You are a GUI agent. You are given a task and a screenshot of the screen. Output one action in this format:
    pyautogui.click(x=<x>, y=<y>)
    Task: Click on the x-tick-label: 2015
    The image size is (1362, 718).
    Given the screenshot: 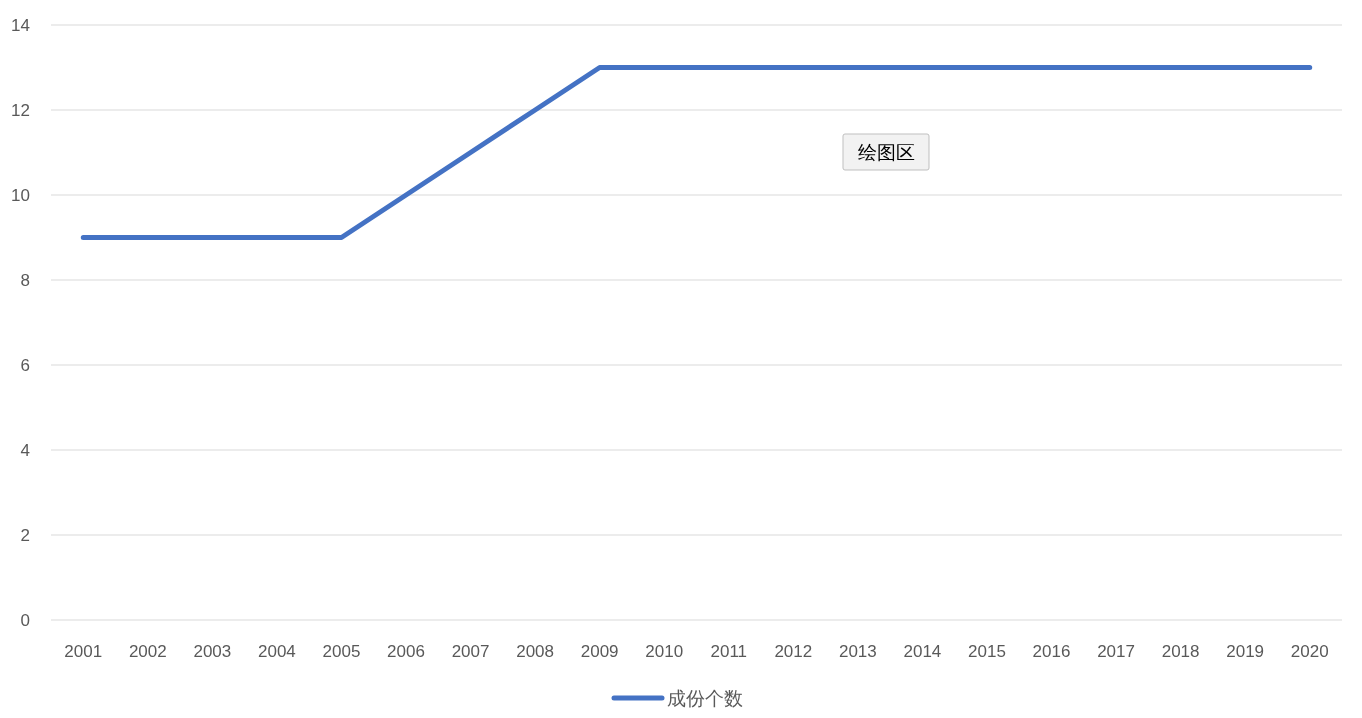 What is the action you would take?
    pyautogui.click(x=987, y=651)
    